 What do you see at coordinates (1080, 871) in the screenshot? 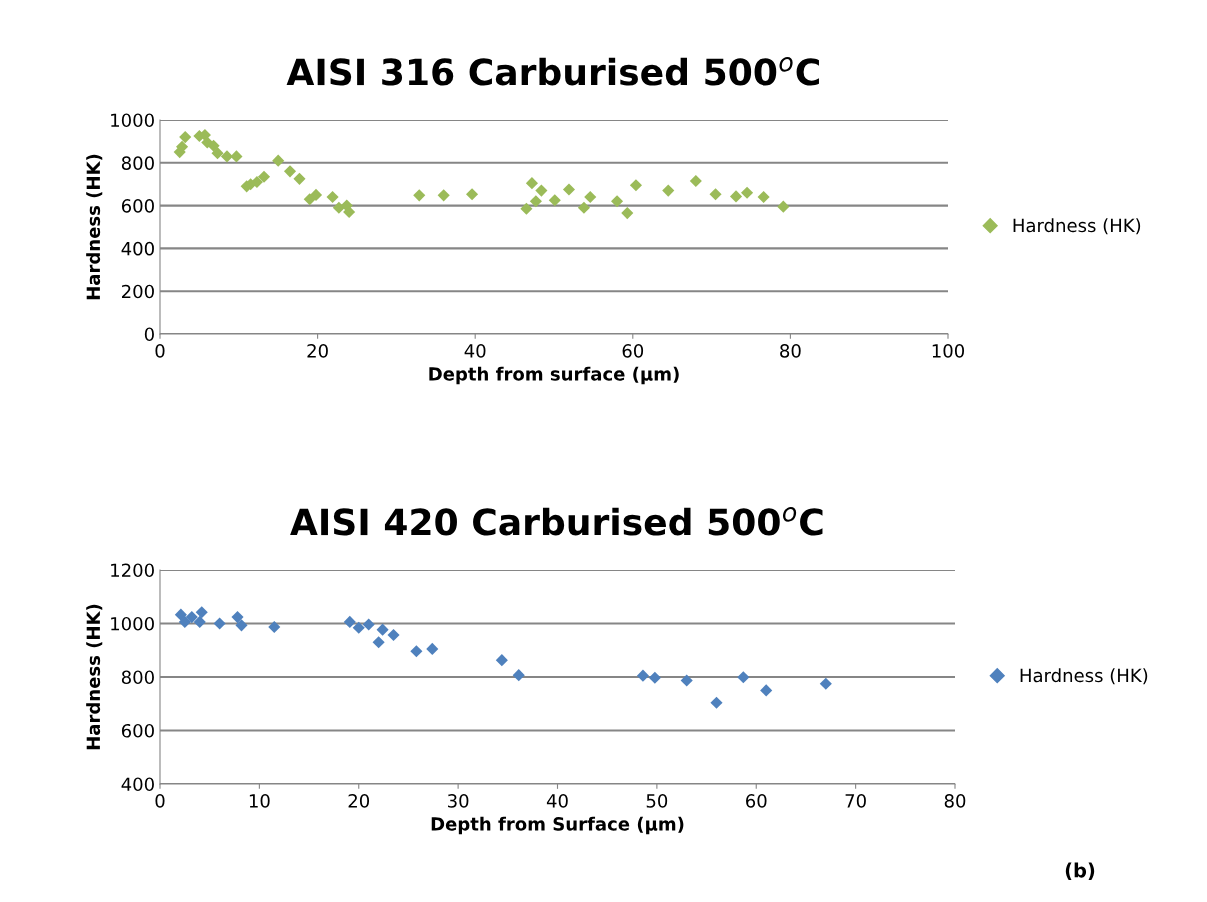
I see `text: (b)` at bounding box center [1080, 871].